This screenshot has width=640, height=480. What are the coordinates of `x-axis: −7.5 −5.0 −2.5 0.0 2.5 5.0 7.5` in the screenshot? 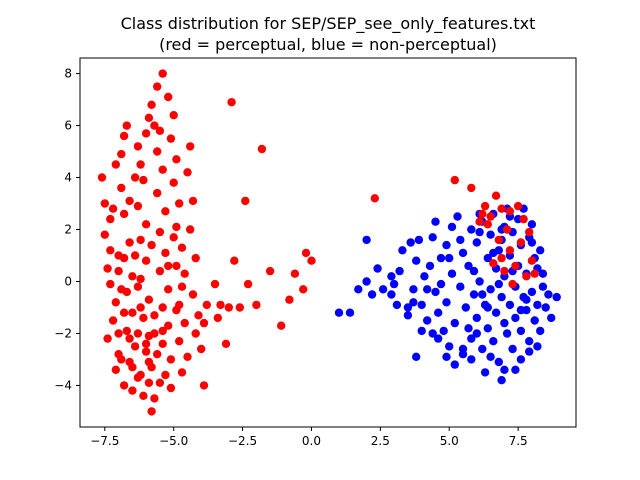 It's located at (309, 437).